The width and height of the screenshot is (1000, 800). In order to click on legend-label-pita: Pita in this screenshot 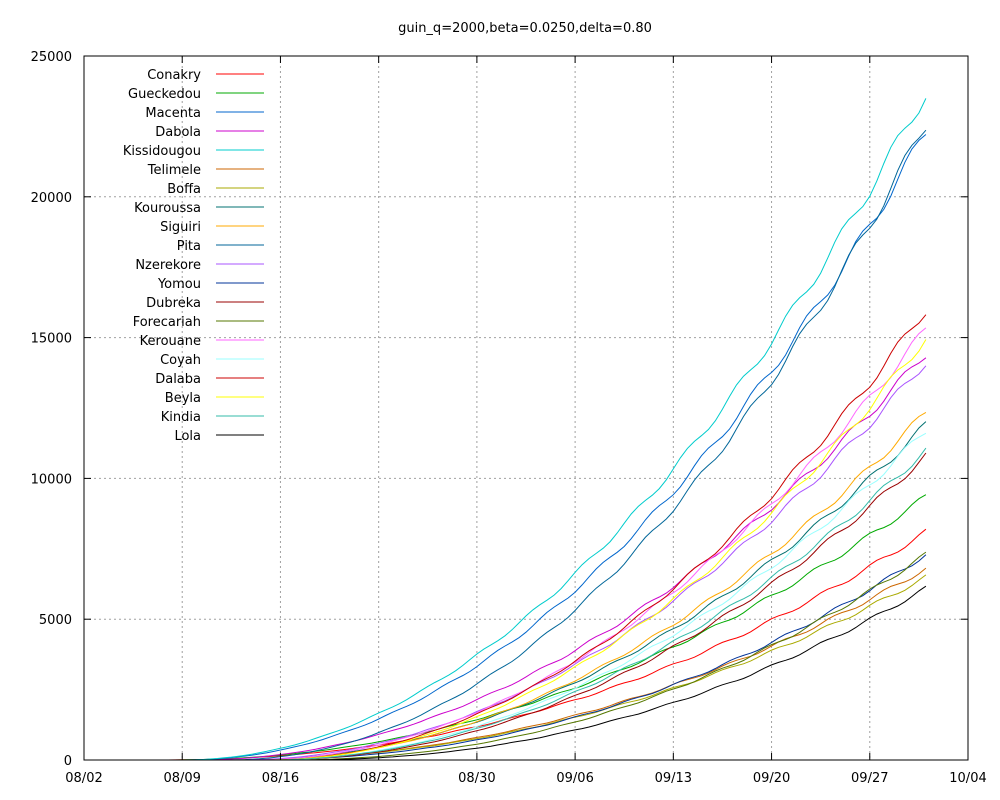, I will do `click(189, 246)`.